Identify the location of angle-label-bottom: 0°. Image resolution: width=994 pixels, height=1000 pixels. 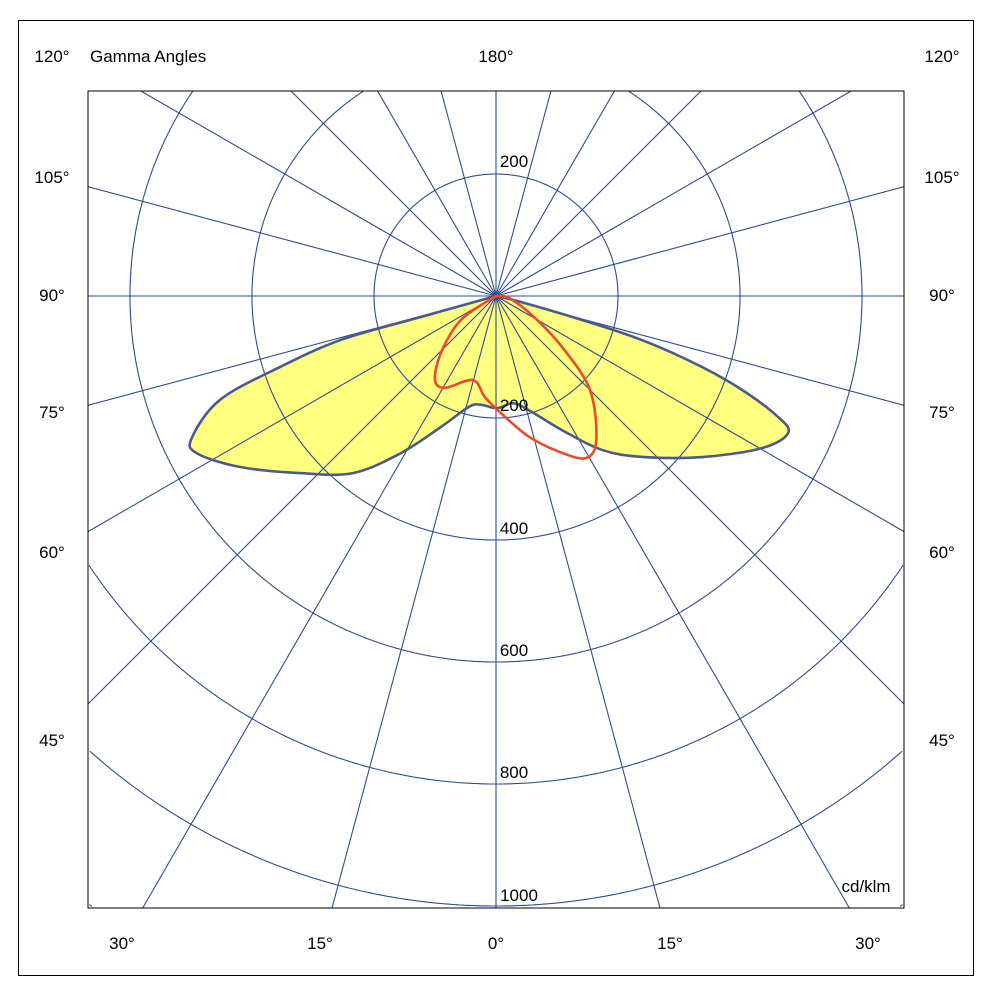
(496, 943).